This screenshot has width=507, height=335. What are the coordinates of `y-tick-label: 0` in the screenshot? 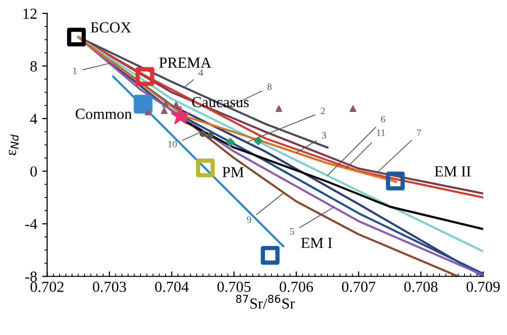 It's located at (33, 171).